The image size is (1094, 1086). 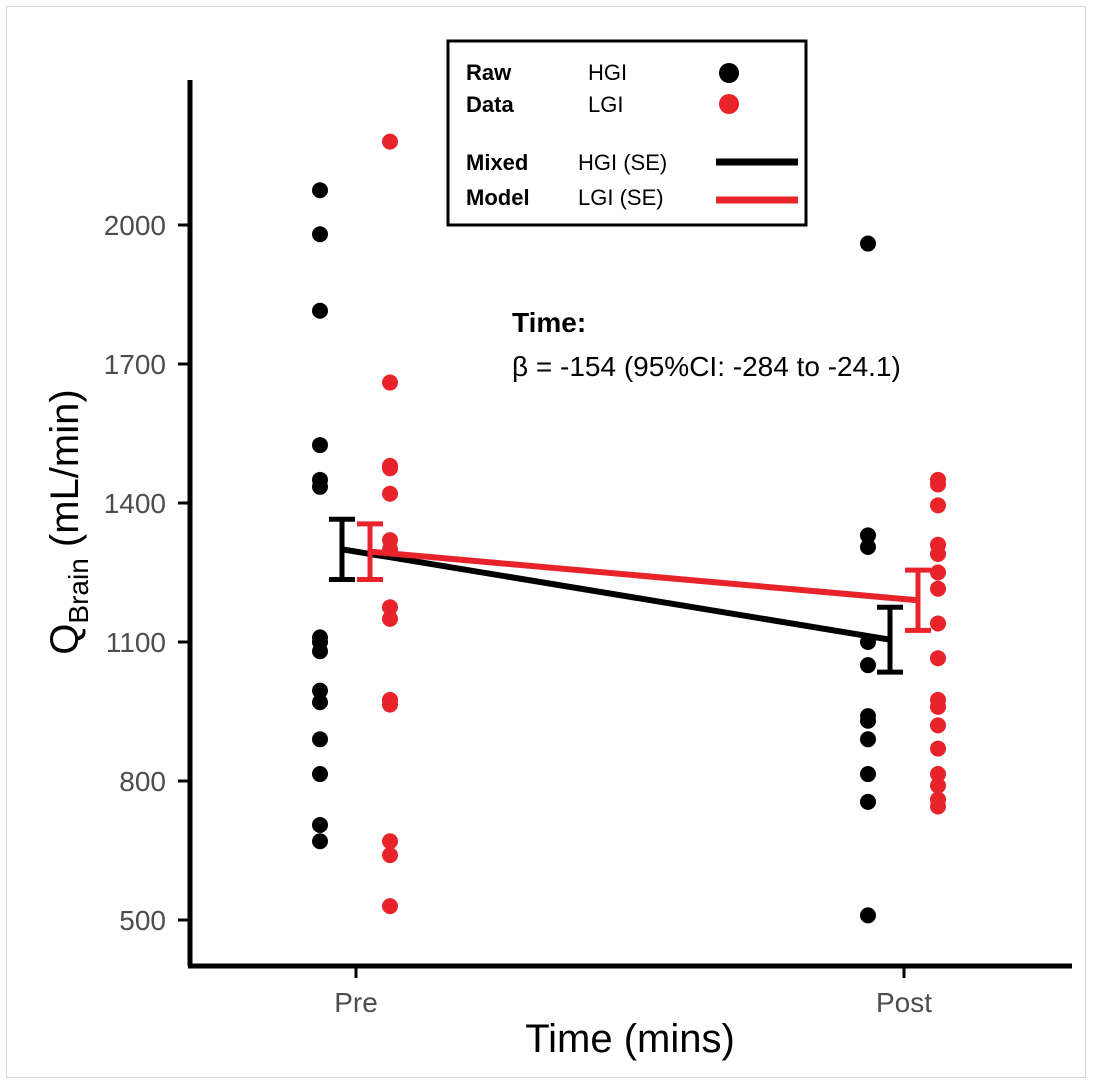 What do you see at coordinates (356, 1002) in the screenshot?
I see `x-tick-label: Pre` at bounding box center [356, 1002].